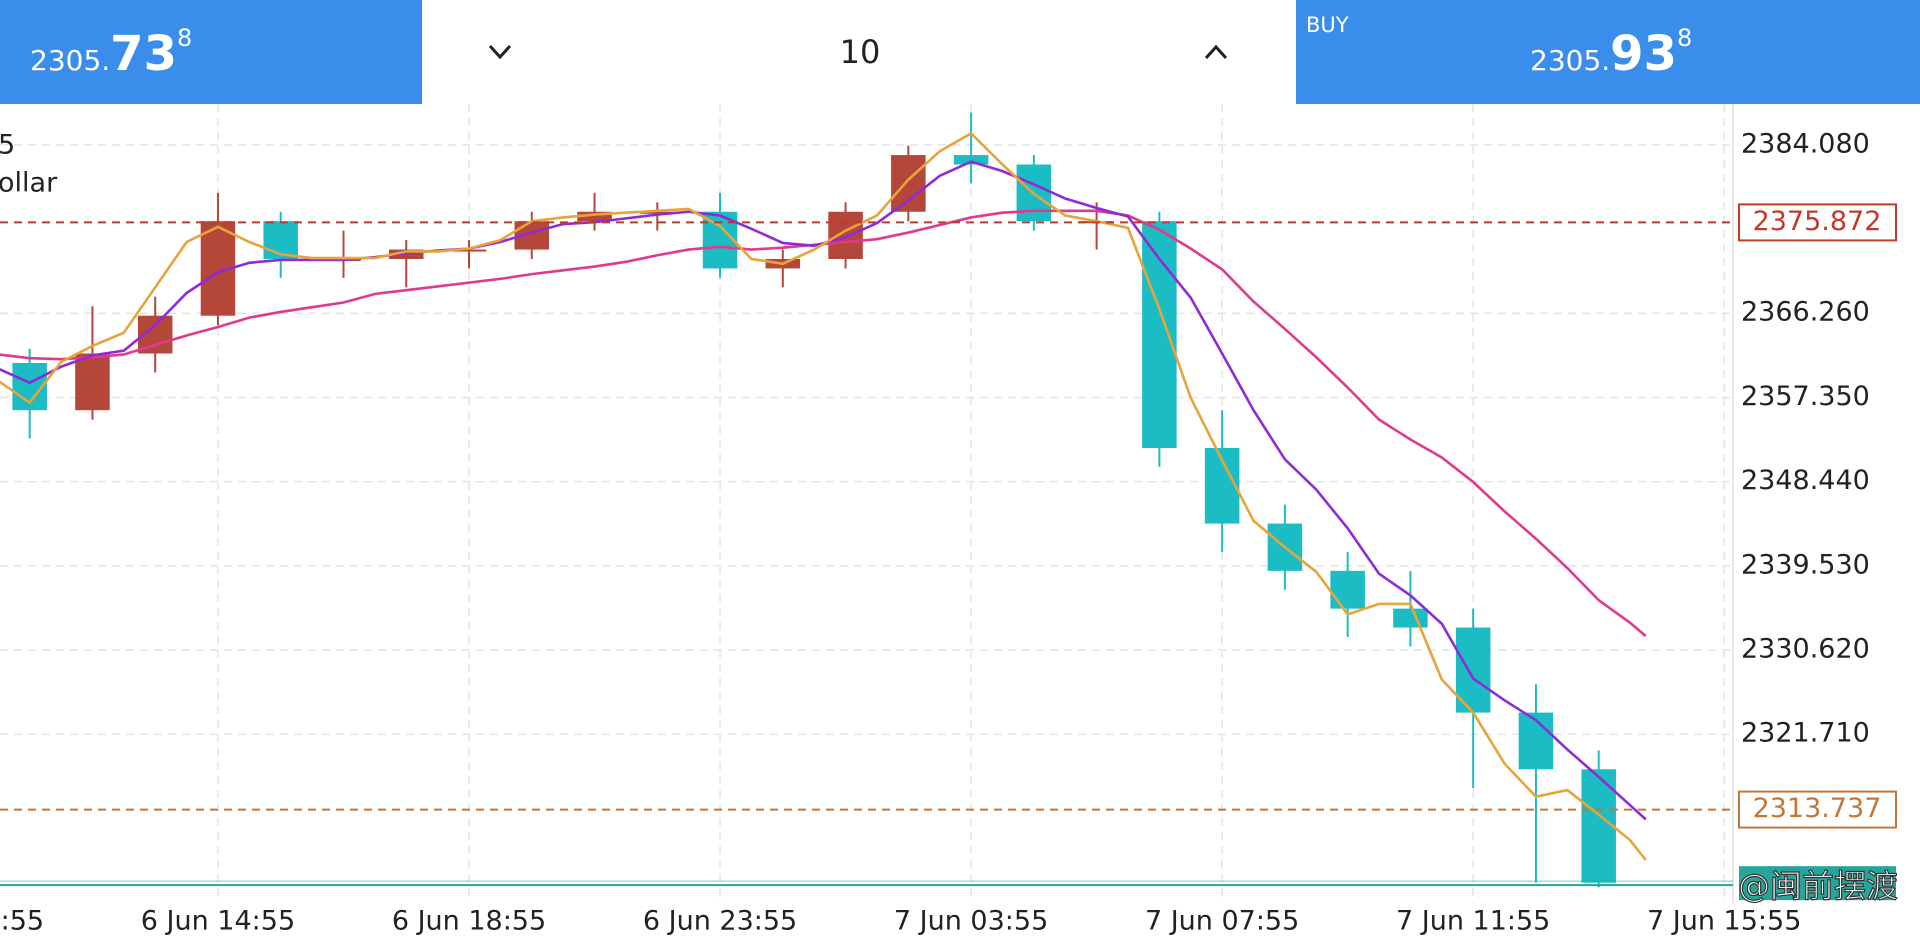 The width and height of the screenshot is (1920, 944). What do you see at coordinates (70, 60) in the screenshot?
I see `sell-price-prefix: 2305.` at bounding box center [70, 60].